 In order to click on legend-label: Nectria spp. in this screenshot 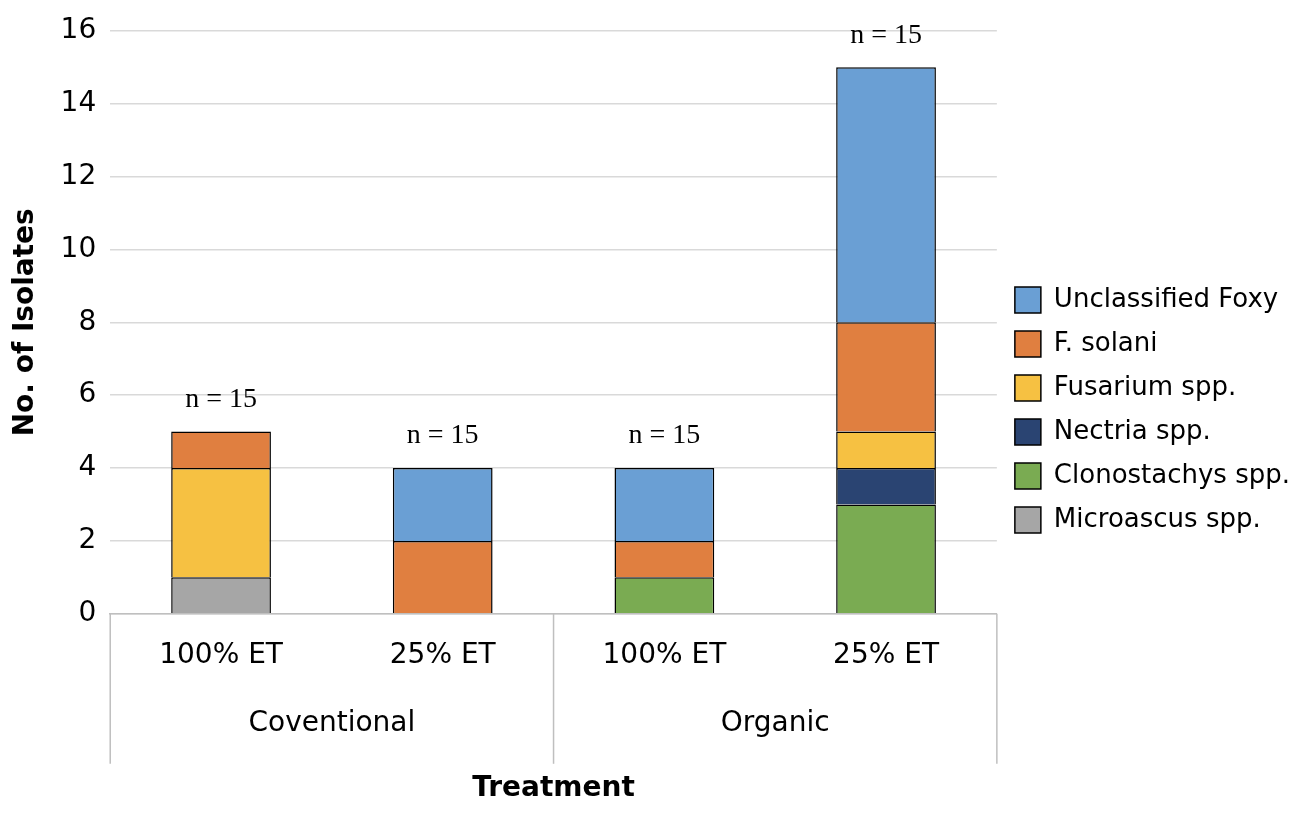, I will do `click(1132, 429)`.